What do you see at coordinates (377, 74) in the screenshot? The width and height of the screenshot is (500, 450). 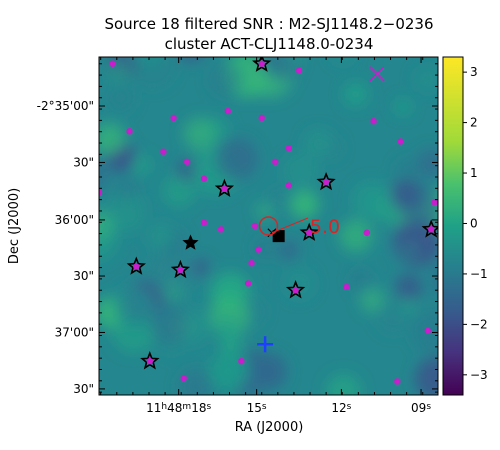 I see `magenta-x-marker` at bounding box center [377, 74].